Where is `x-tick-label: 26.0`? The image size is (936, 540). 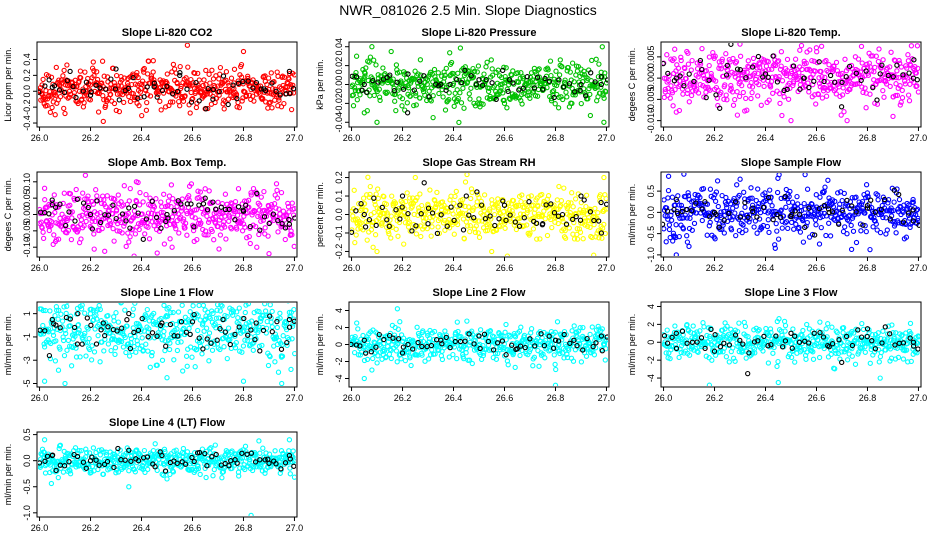 x-tick-label: 26.0 is located at coordinates (664, 138).